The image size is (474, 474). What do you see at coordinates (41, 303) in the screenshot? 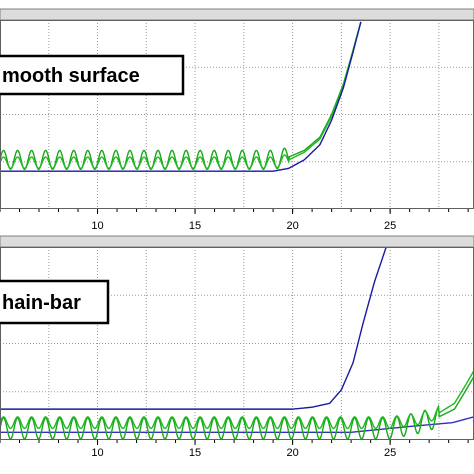
I see `annotation-label: hain-bar` at bounding box center [41, 303].